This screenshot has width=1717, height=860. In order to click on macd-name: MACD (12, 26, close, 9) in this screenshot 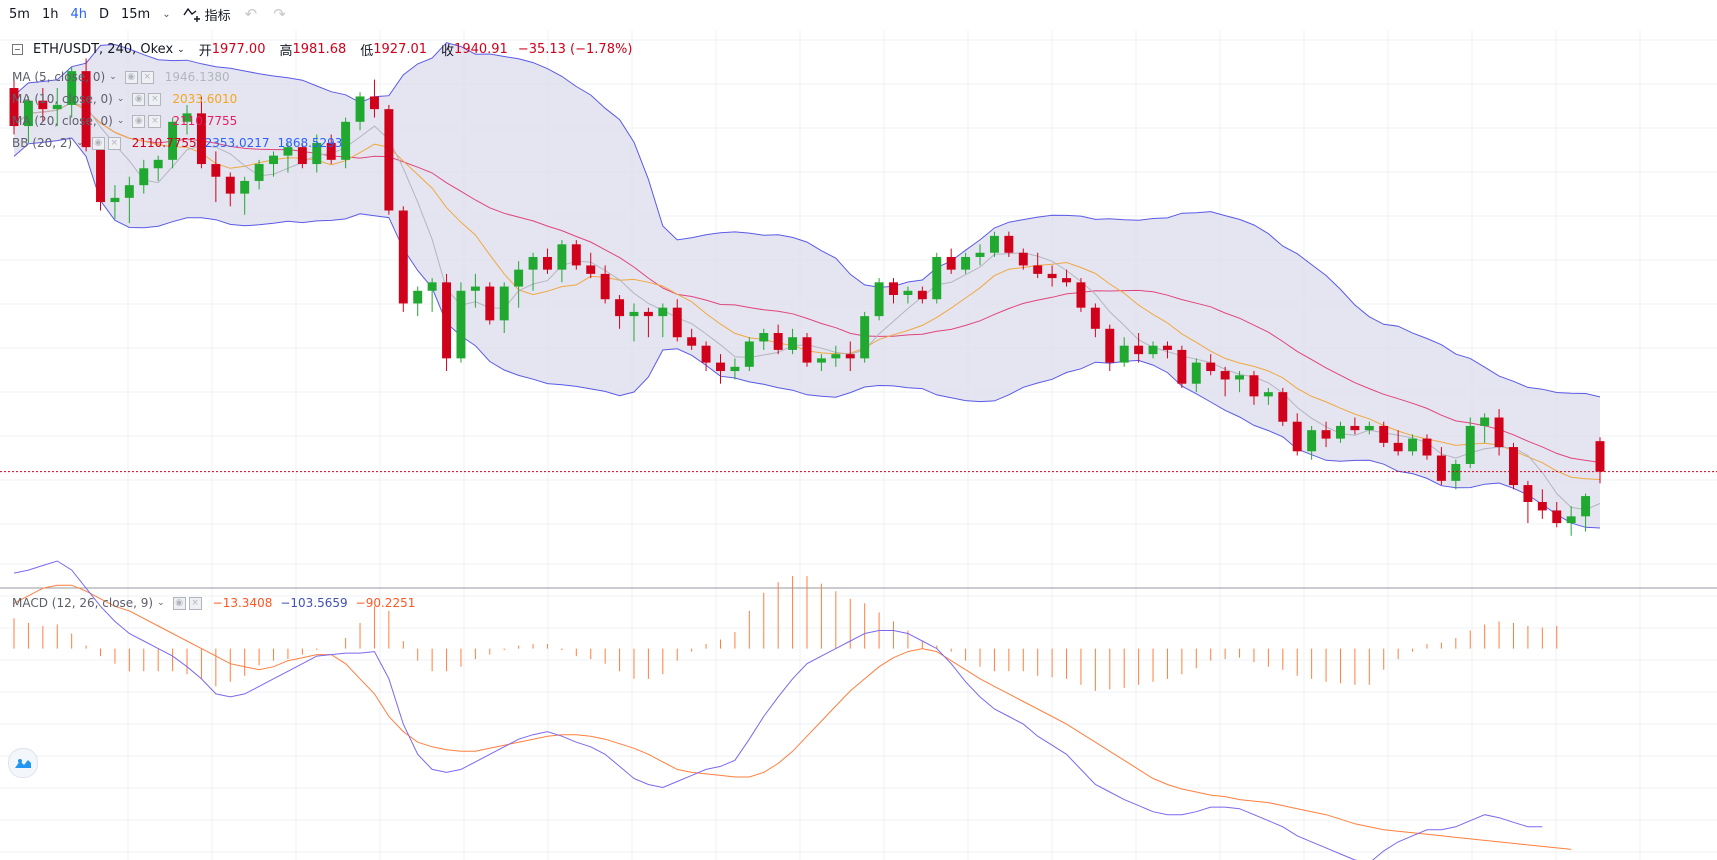, I will do `click(83, 603)`.